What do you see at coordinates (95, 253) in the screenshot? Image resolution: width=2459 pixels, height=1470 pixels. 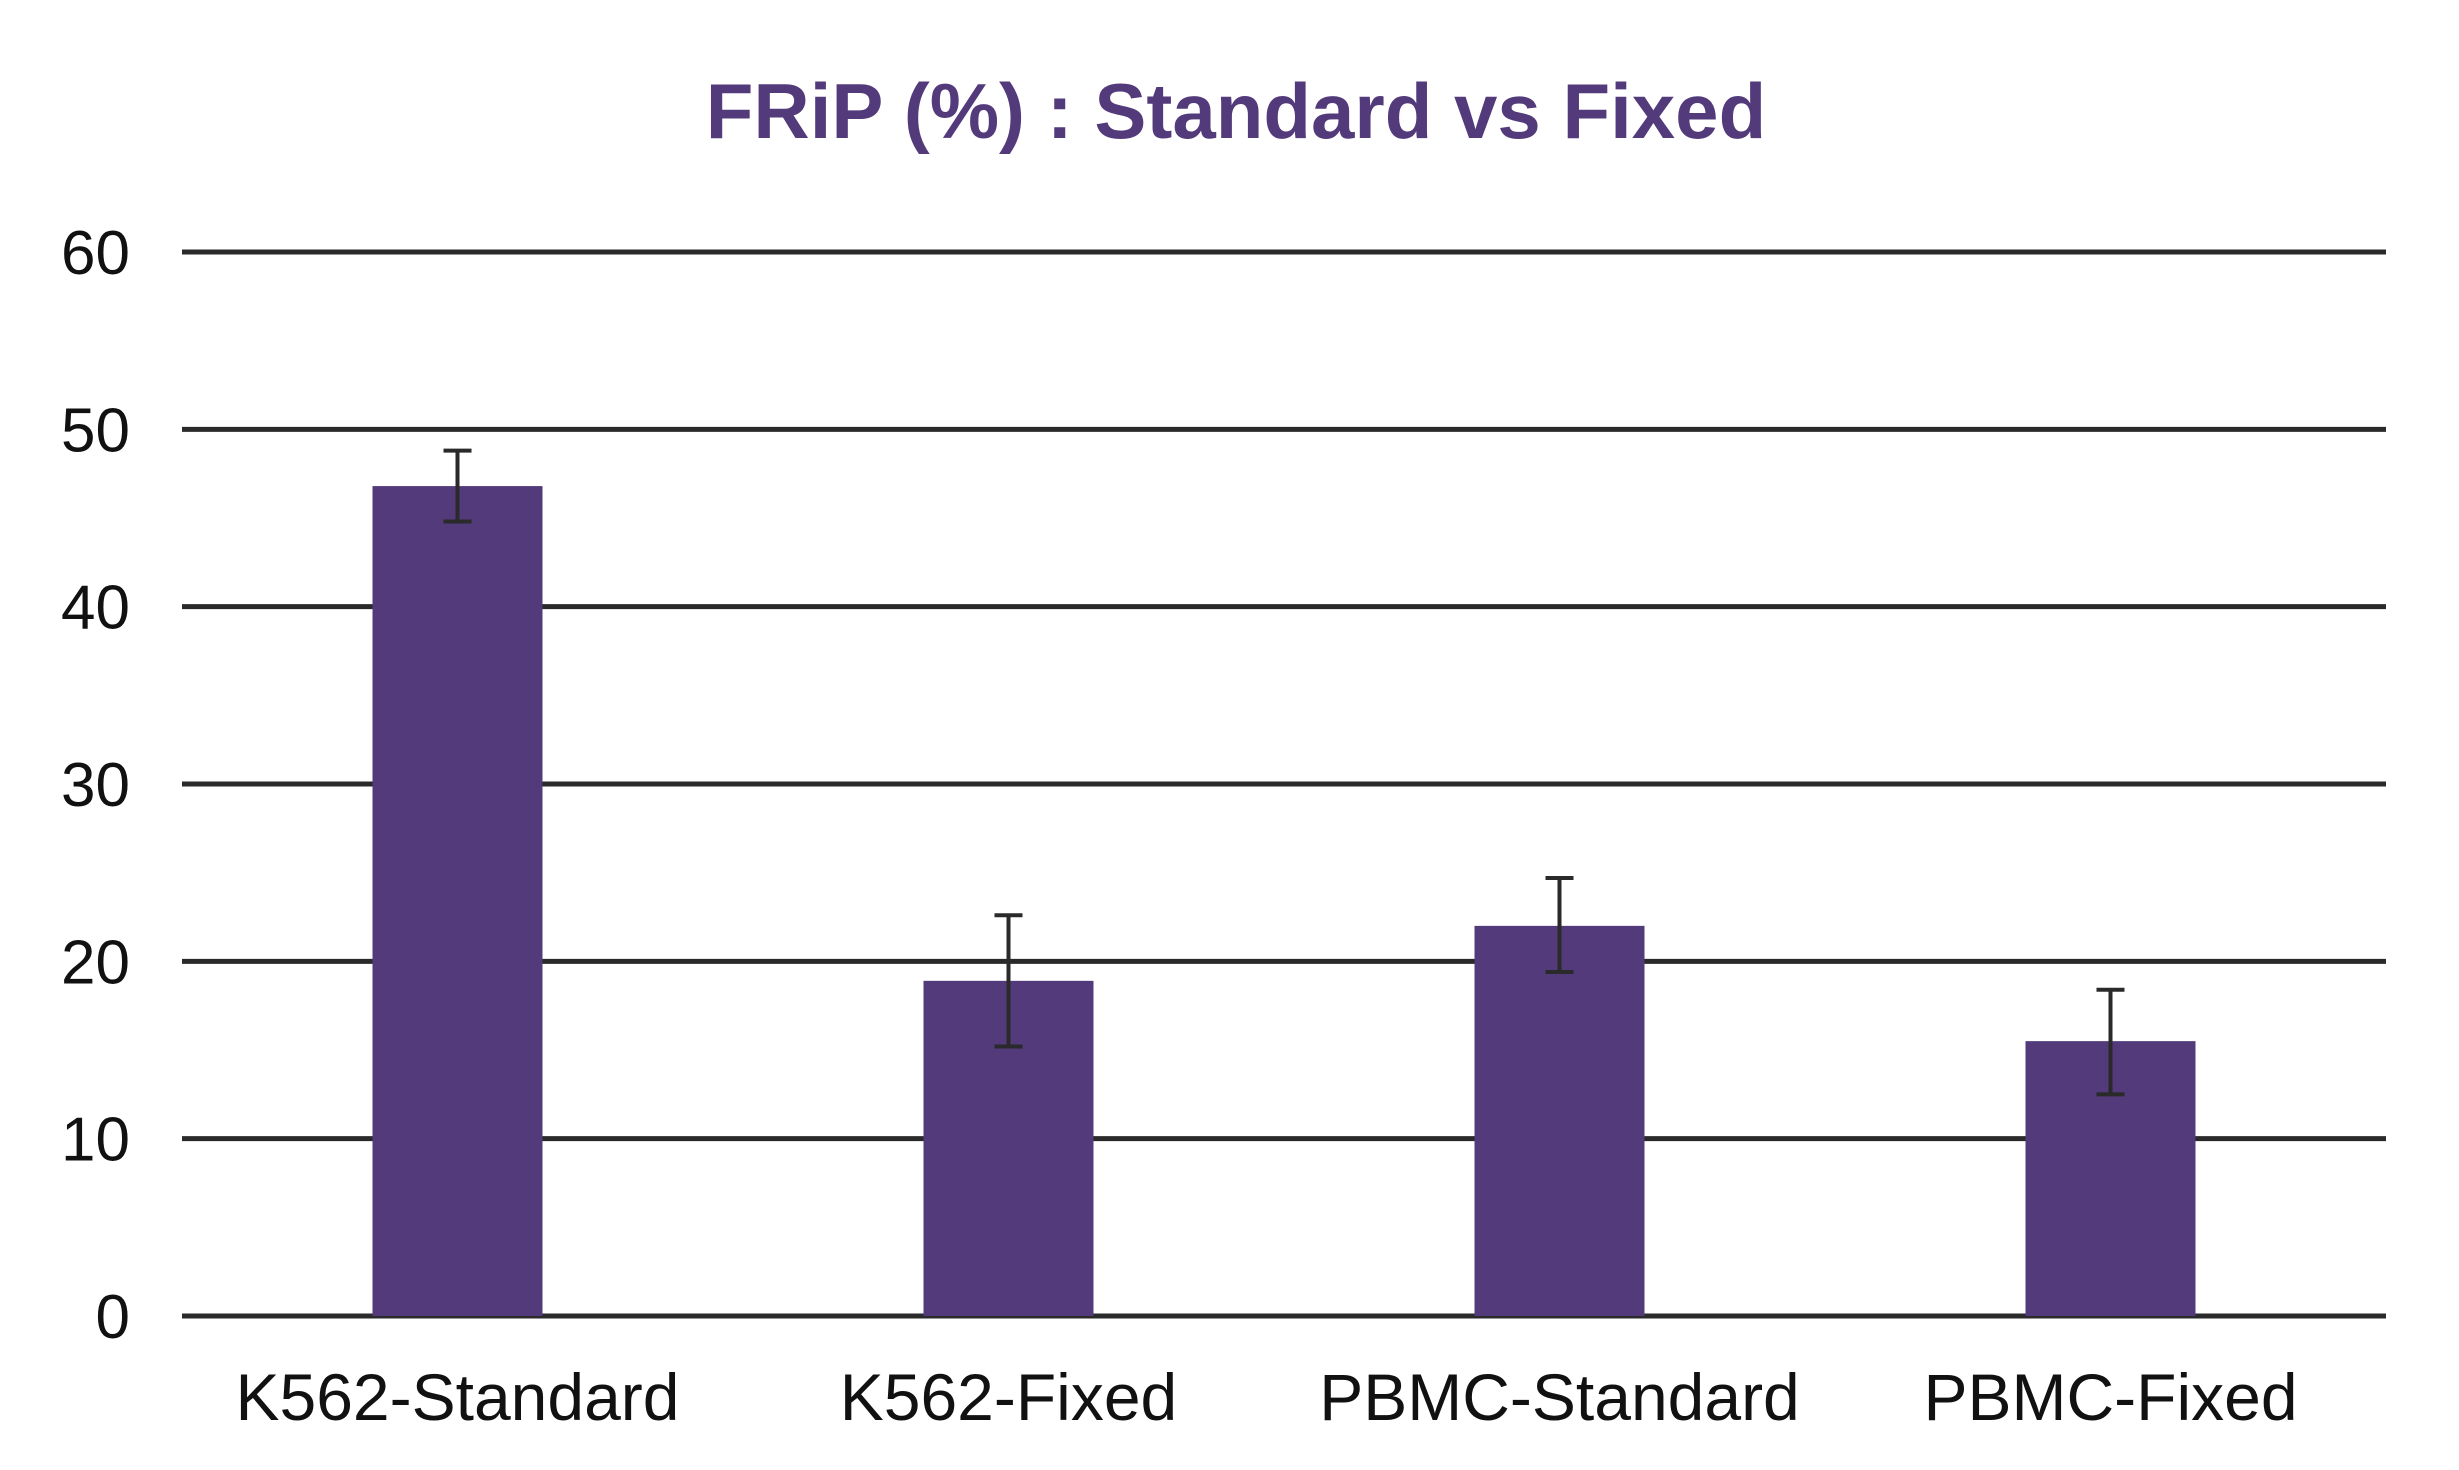 I see `y-tick-label: 60` at bounding box center [95, 253].